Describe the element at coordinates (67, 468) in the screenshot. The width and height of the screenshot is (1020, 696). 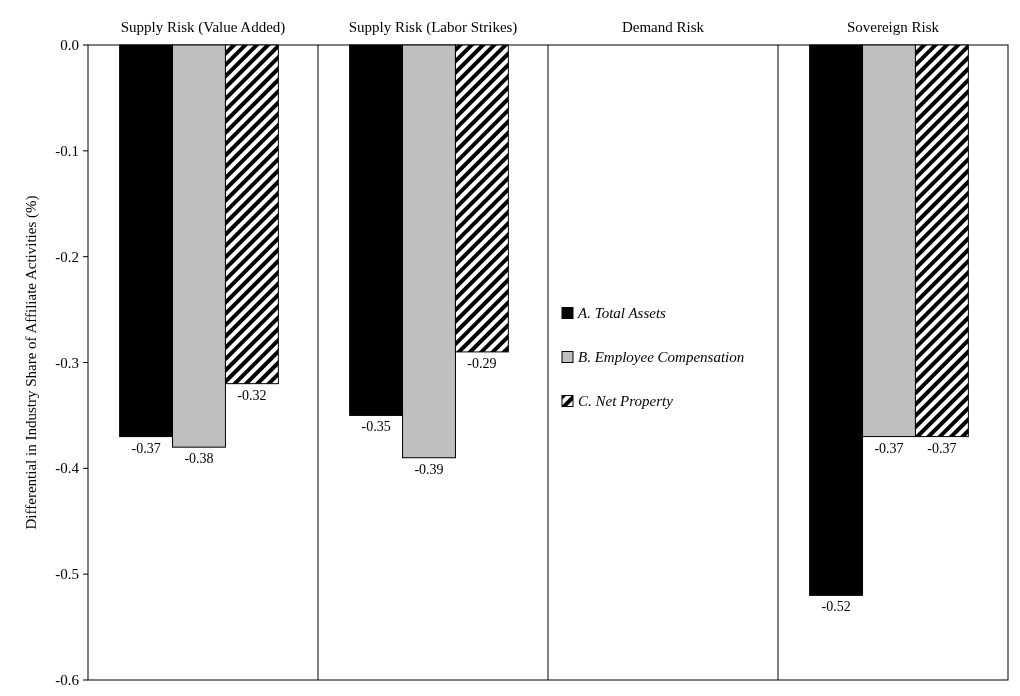
I see `y-tick-label: -0.4` at that location.